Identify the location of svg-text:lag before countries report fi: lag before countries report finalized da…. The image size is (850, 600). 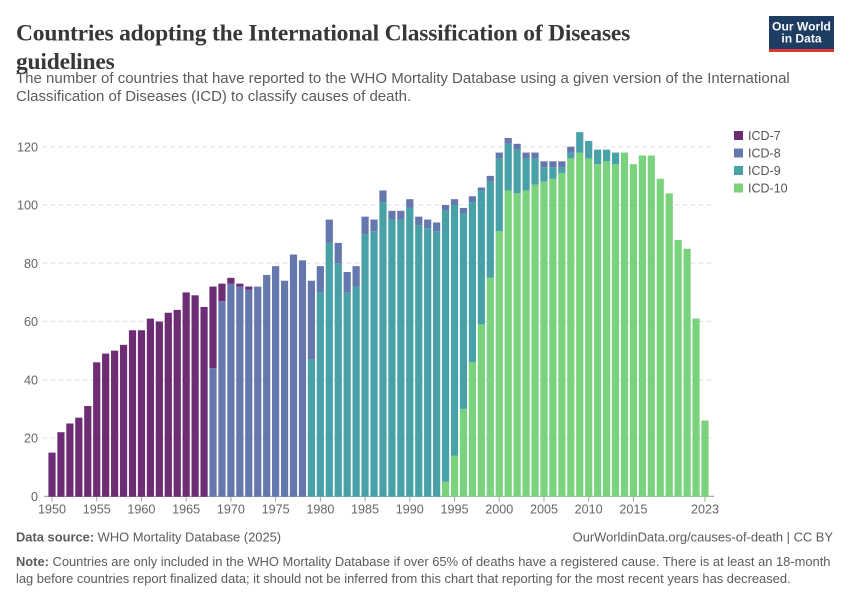
(403, 578).